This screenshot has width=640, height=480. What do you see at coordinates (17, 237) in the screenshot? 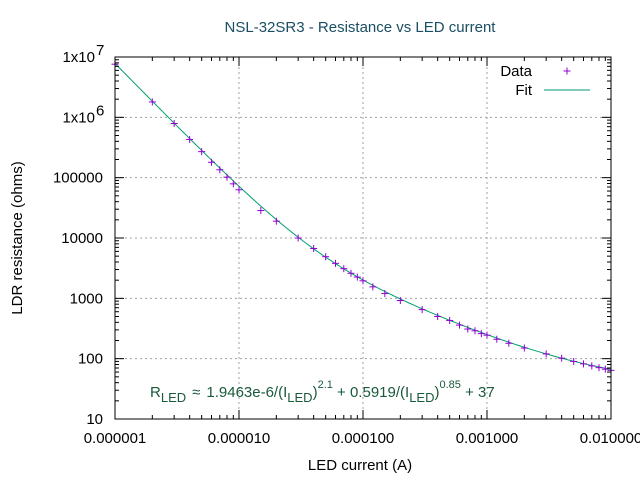
I see `y-axis-label: LDR resistance (ohms)` at bounding box center [17, 237].